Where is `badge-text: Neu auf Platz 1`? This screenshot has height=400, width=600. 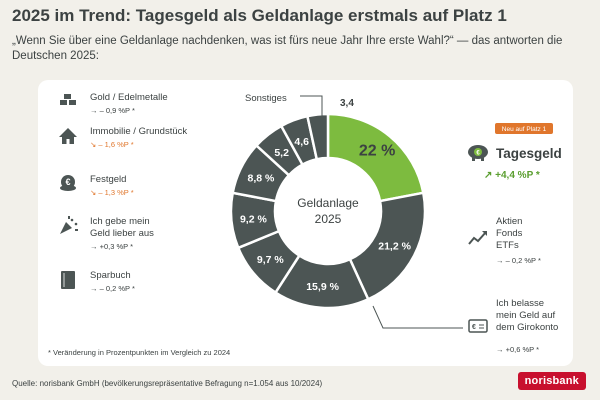
badge-text: Neu auf Platz 1 is located at coordinates (524, 129).